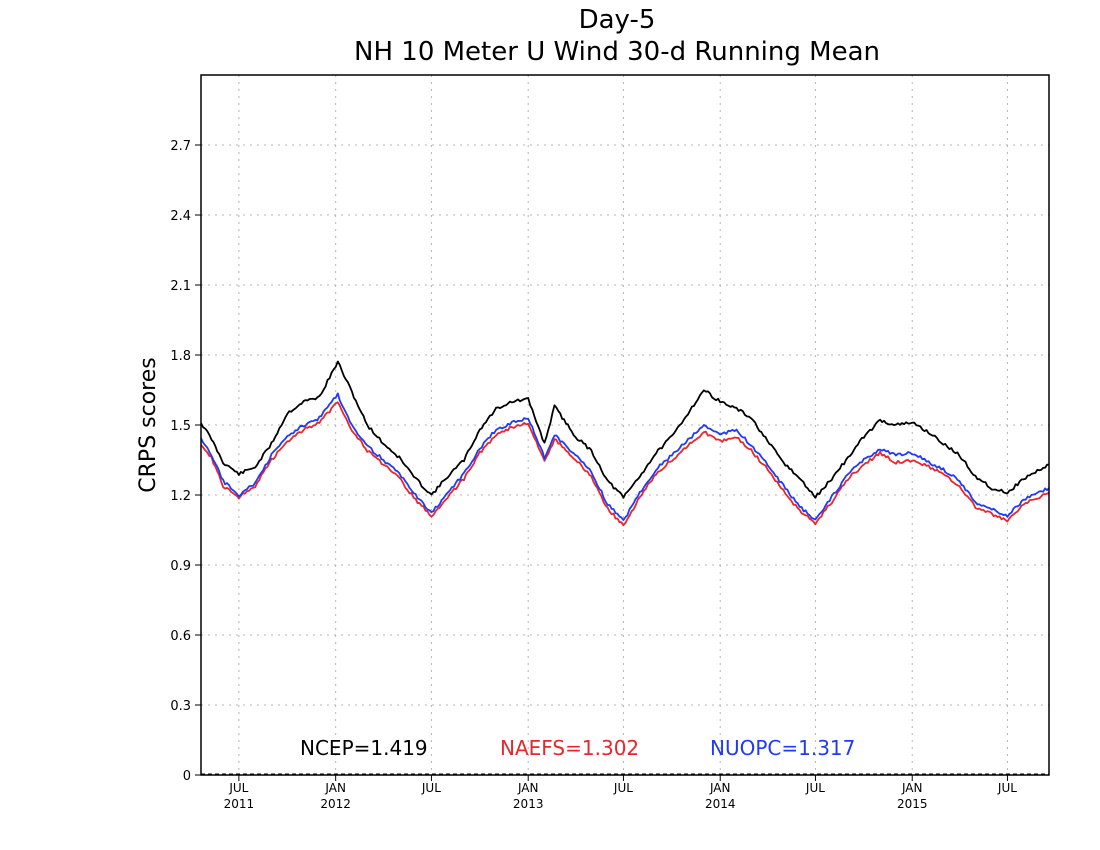 This screenshot has width=1100, height=850. I want to click on x-tick-year-label: 2012, so click(335, 804).